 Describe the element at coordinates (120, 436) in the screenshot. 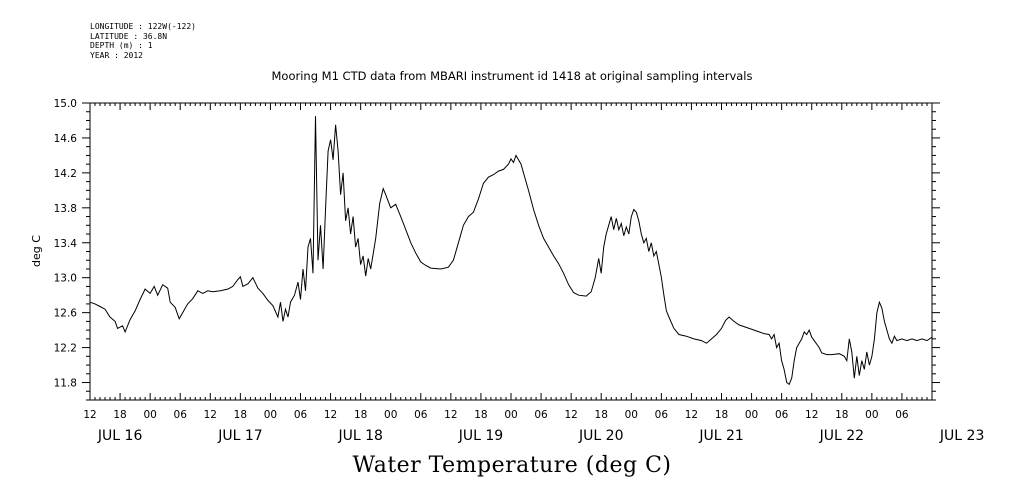

I see `day-label: JUL 16` at that location.